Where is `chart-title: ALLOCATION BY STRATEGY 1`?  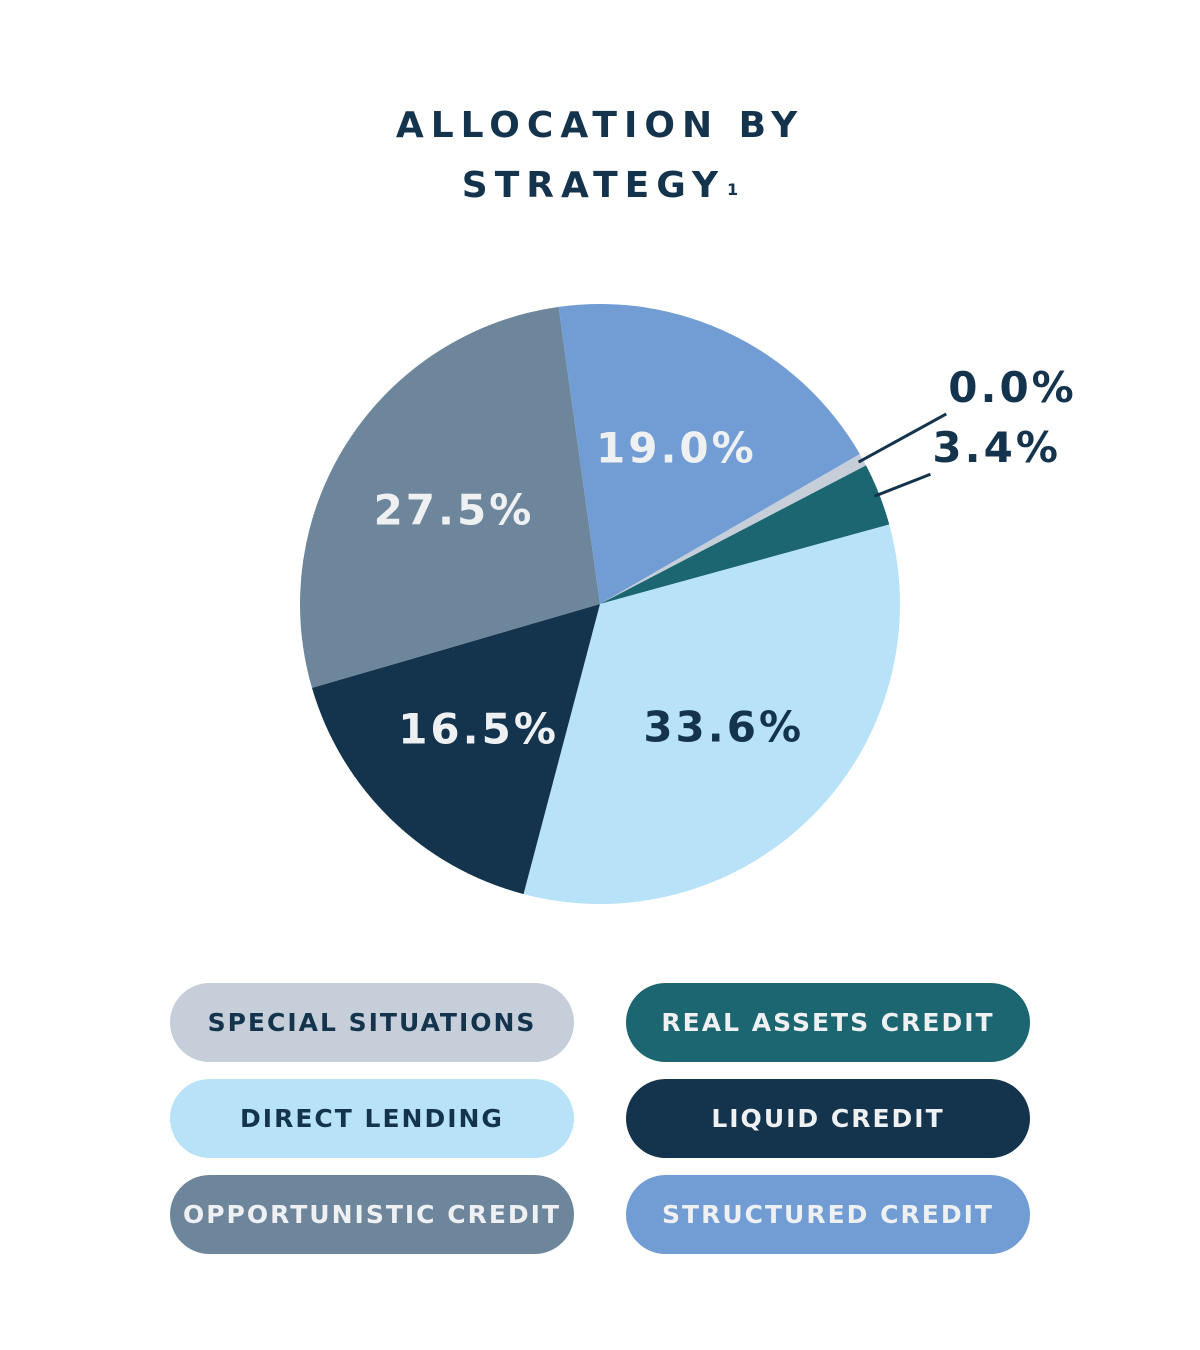 chart-title: ALLOCATION BY STRATEGY 1 is located at coordinates (600, 156).